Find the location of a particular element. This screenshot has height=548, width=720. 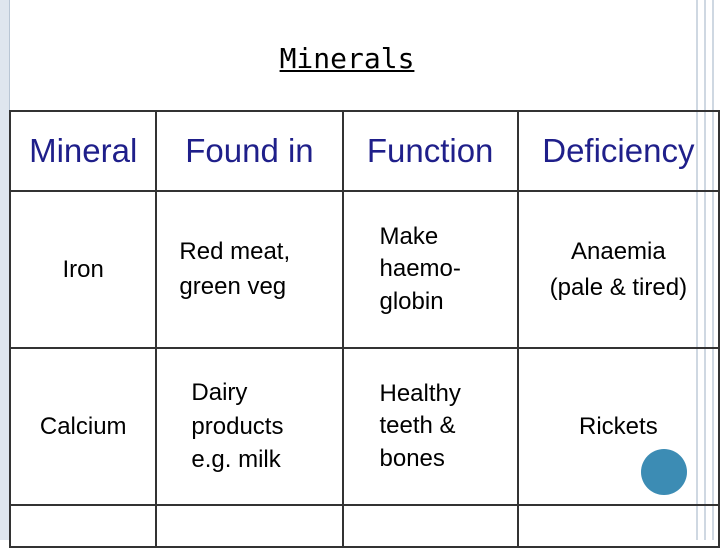

slide-title: Minerals is located at coordinates (347, 58).